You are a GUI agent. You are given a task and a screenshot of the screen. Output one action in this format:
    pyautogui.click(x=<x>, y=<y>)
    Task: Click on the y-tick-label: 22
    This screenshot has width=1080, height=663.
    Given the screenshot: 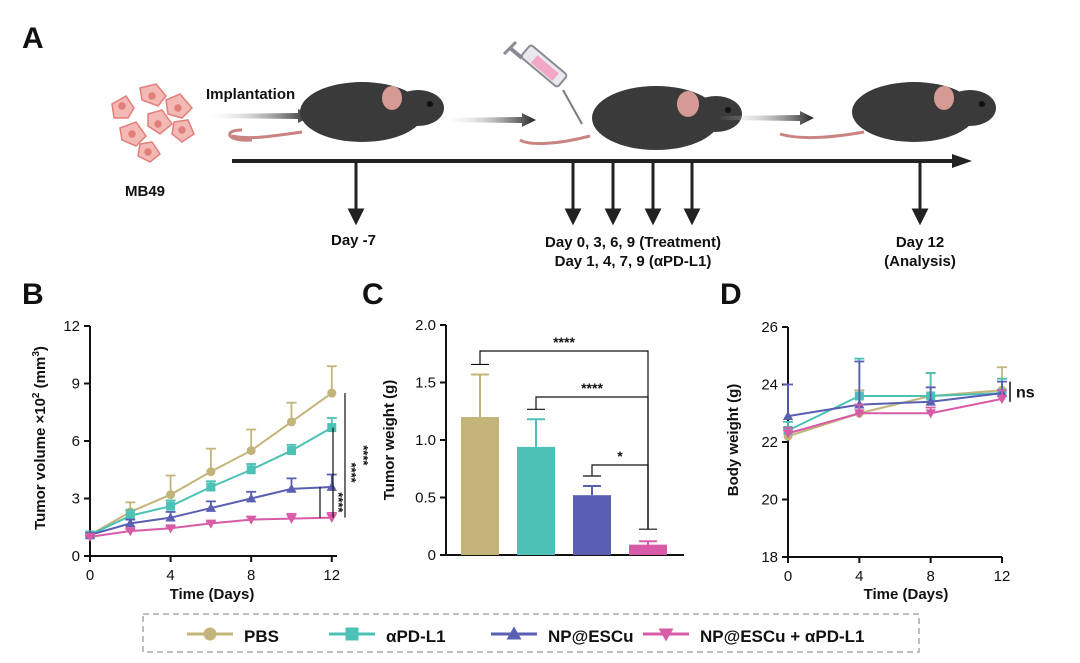 What is the action you would take?
    pyautogui.click(x=769, y=442)
    